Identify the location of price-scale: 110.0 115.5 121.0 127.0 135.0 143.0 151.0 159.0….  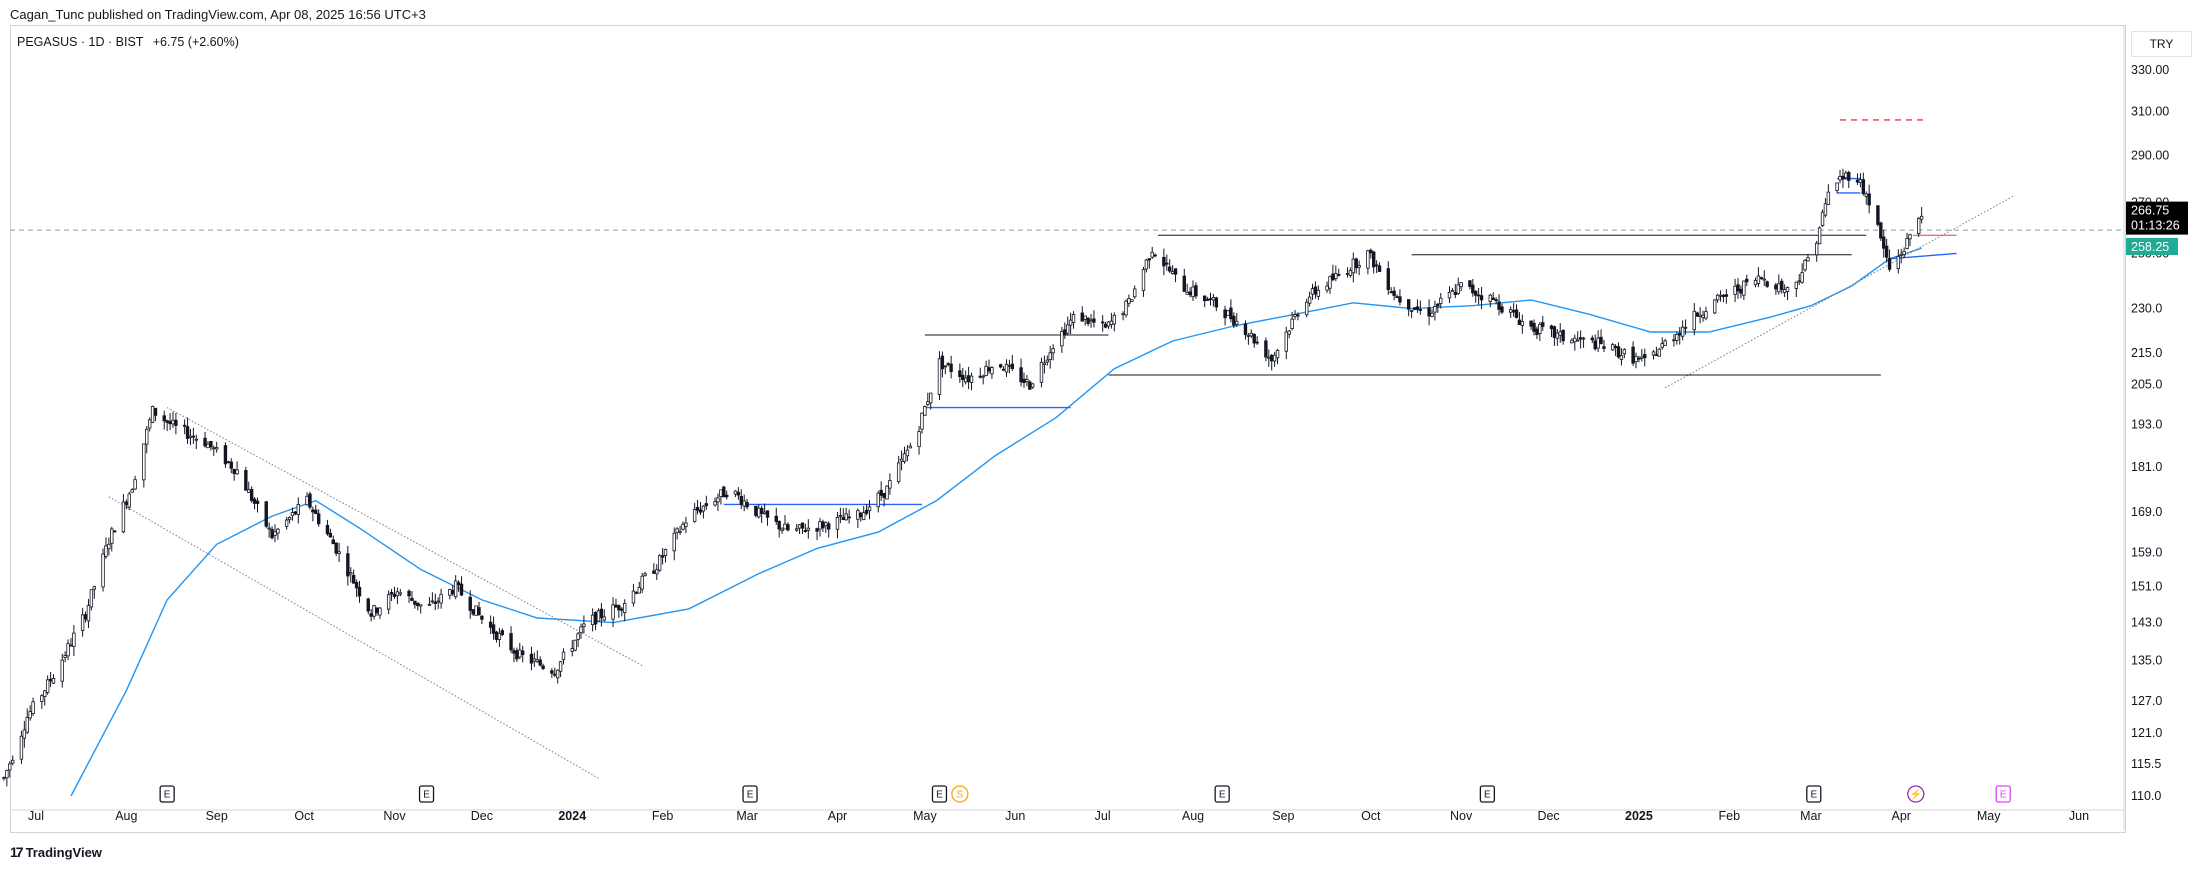
(2146, 428).